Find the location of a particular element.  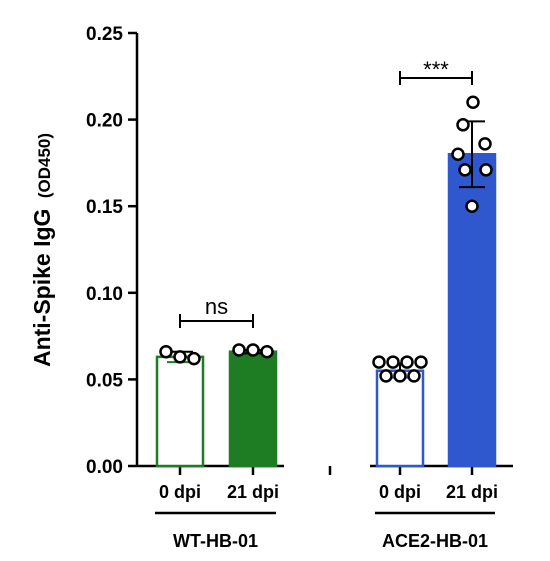

y-tick-label: 0.25 is located at coordinates (104, 34).